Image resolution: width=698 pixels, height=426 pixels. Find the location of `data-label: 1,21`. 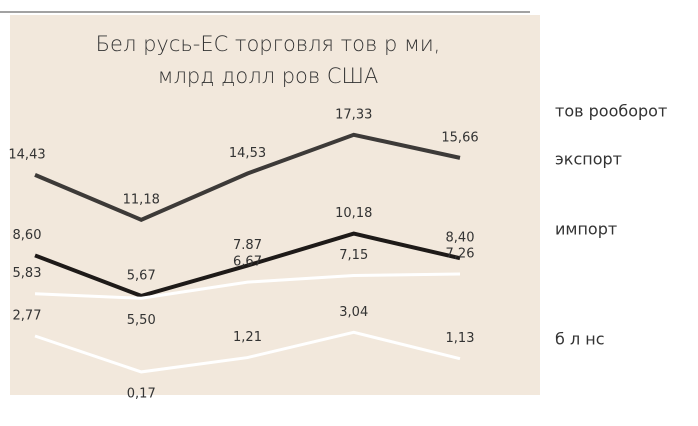

data-label: 1,21 is located at coordinates (247, 337).